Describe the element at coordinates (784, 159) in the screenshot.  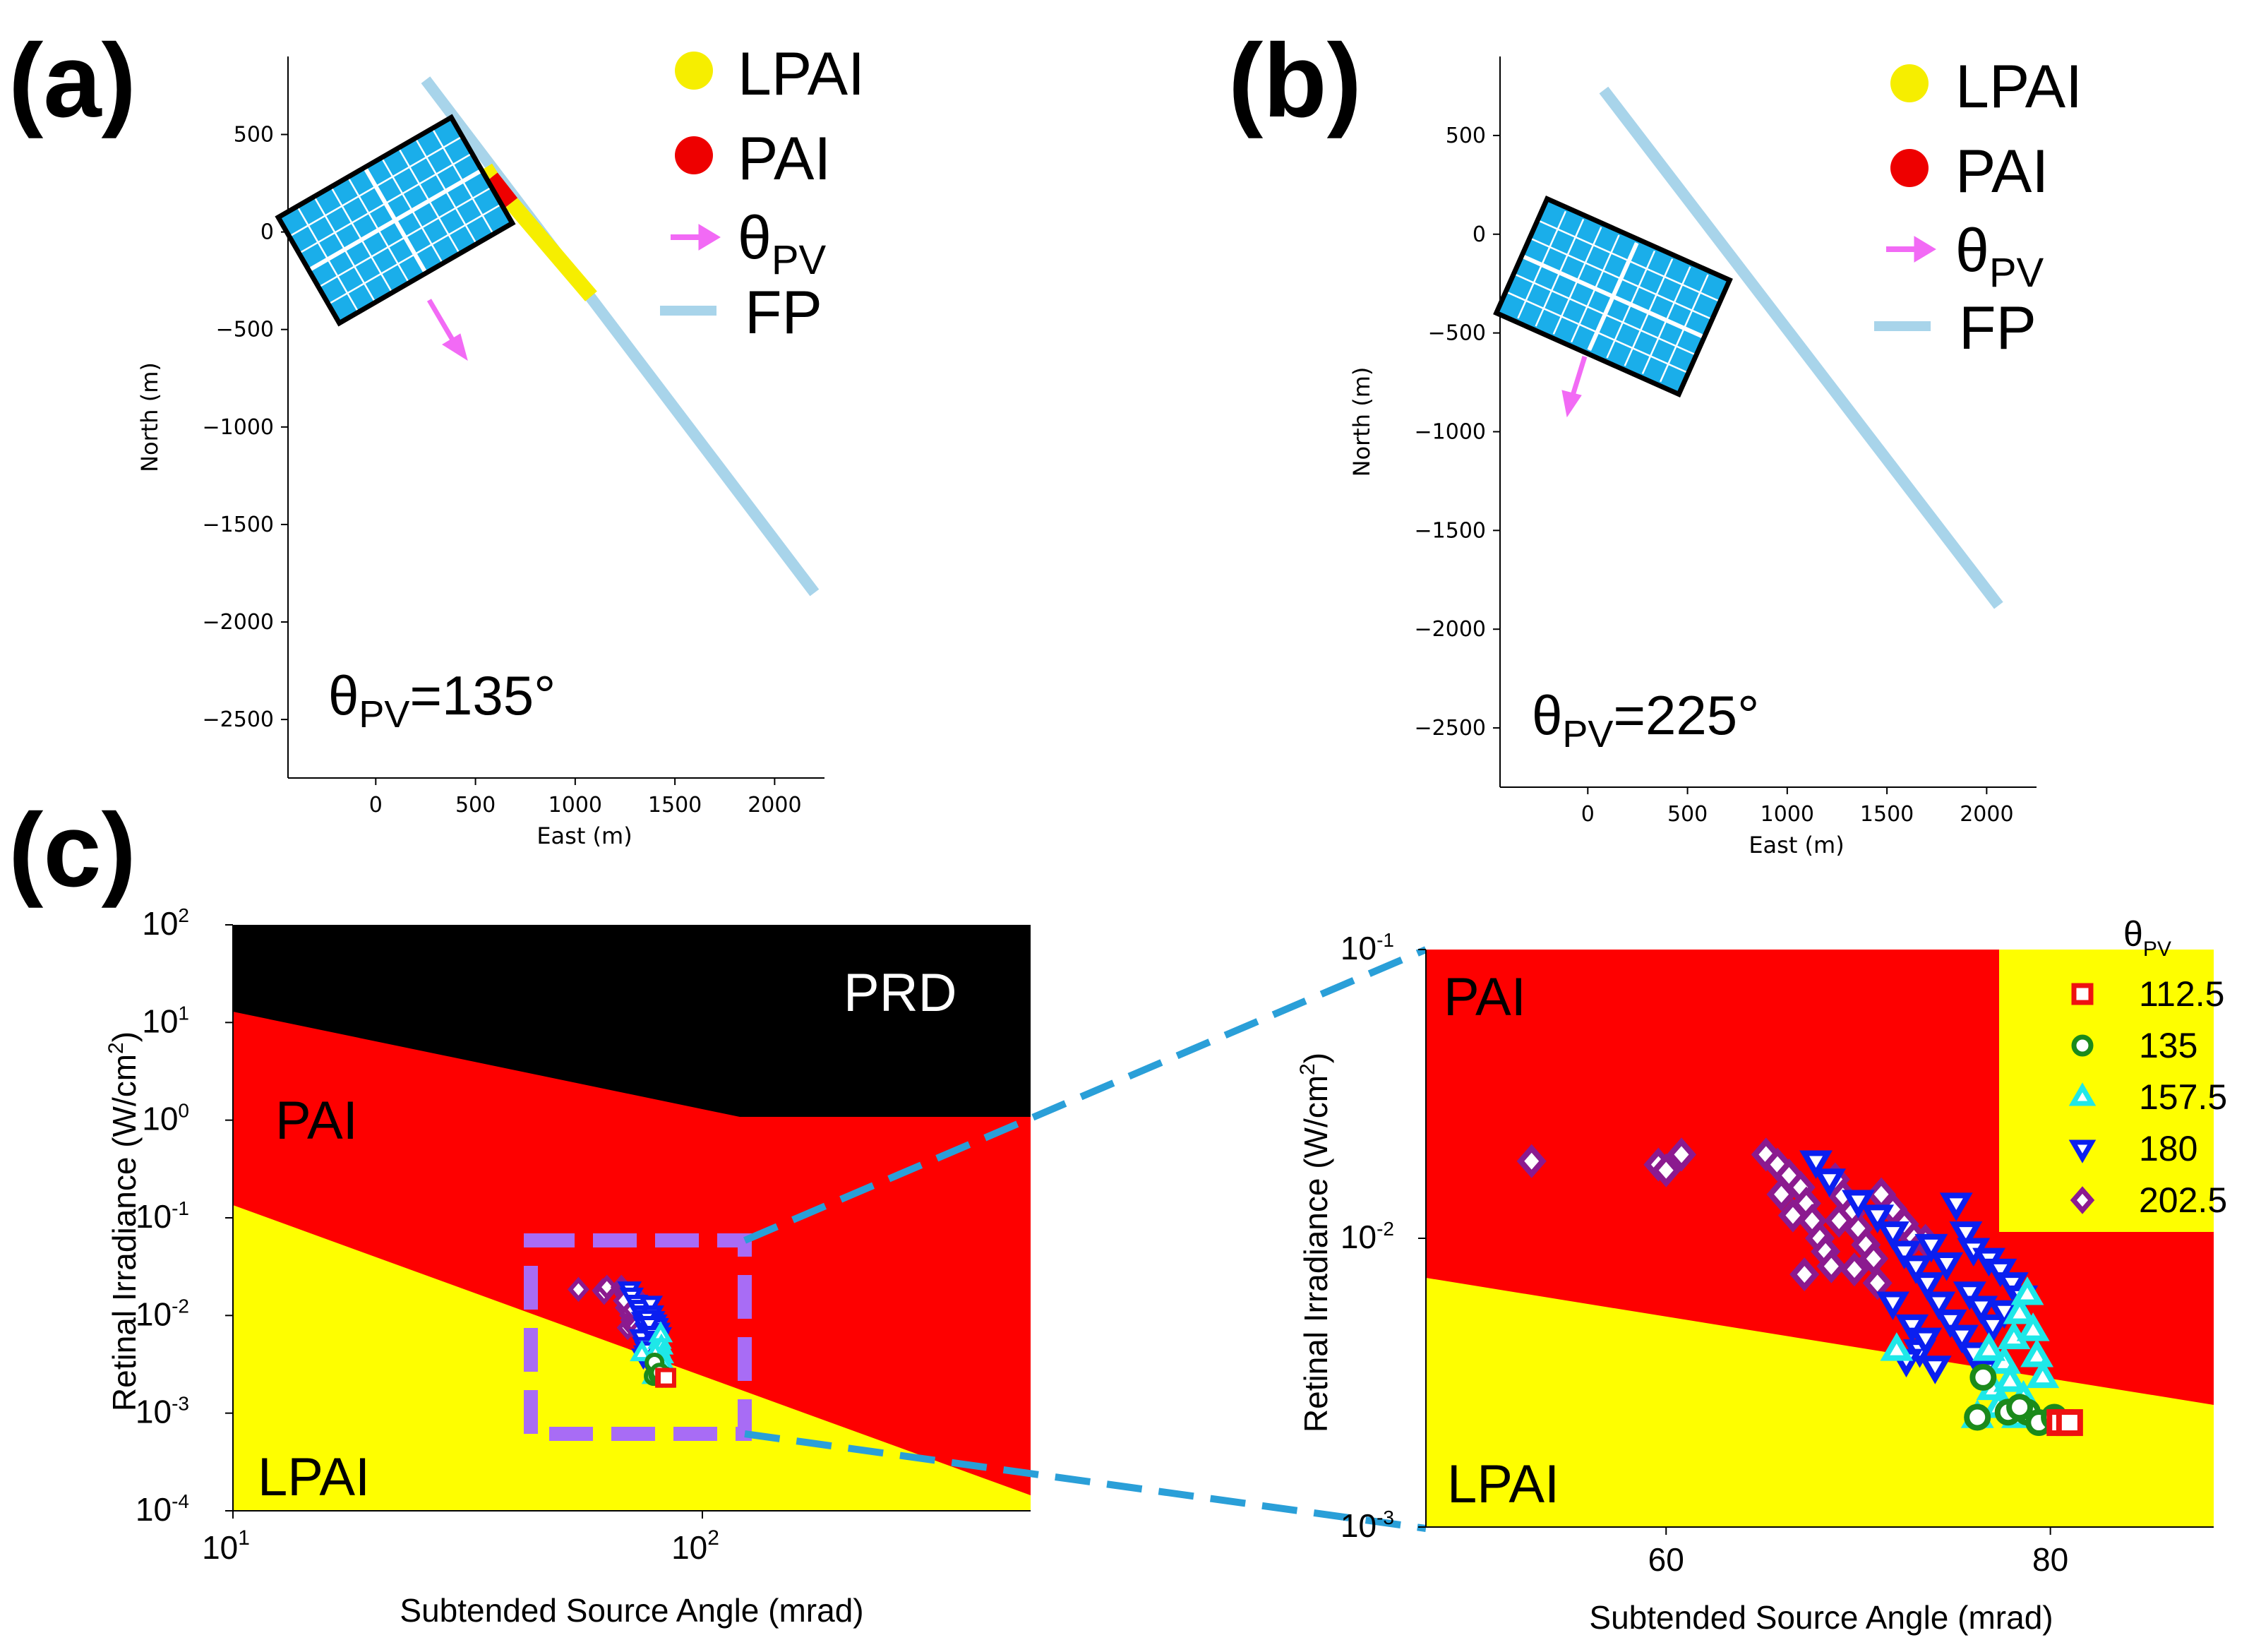
I see `legend-a-pai: PAI` at that location.